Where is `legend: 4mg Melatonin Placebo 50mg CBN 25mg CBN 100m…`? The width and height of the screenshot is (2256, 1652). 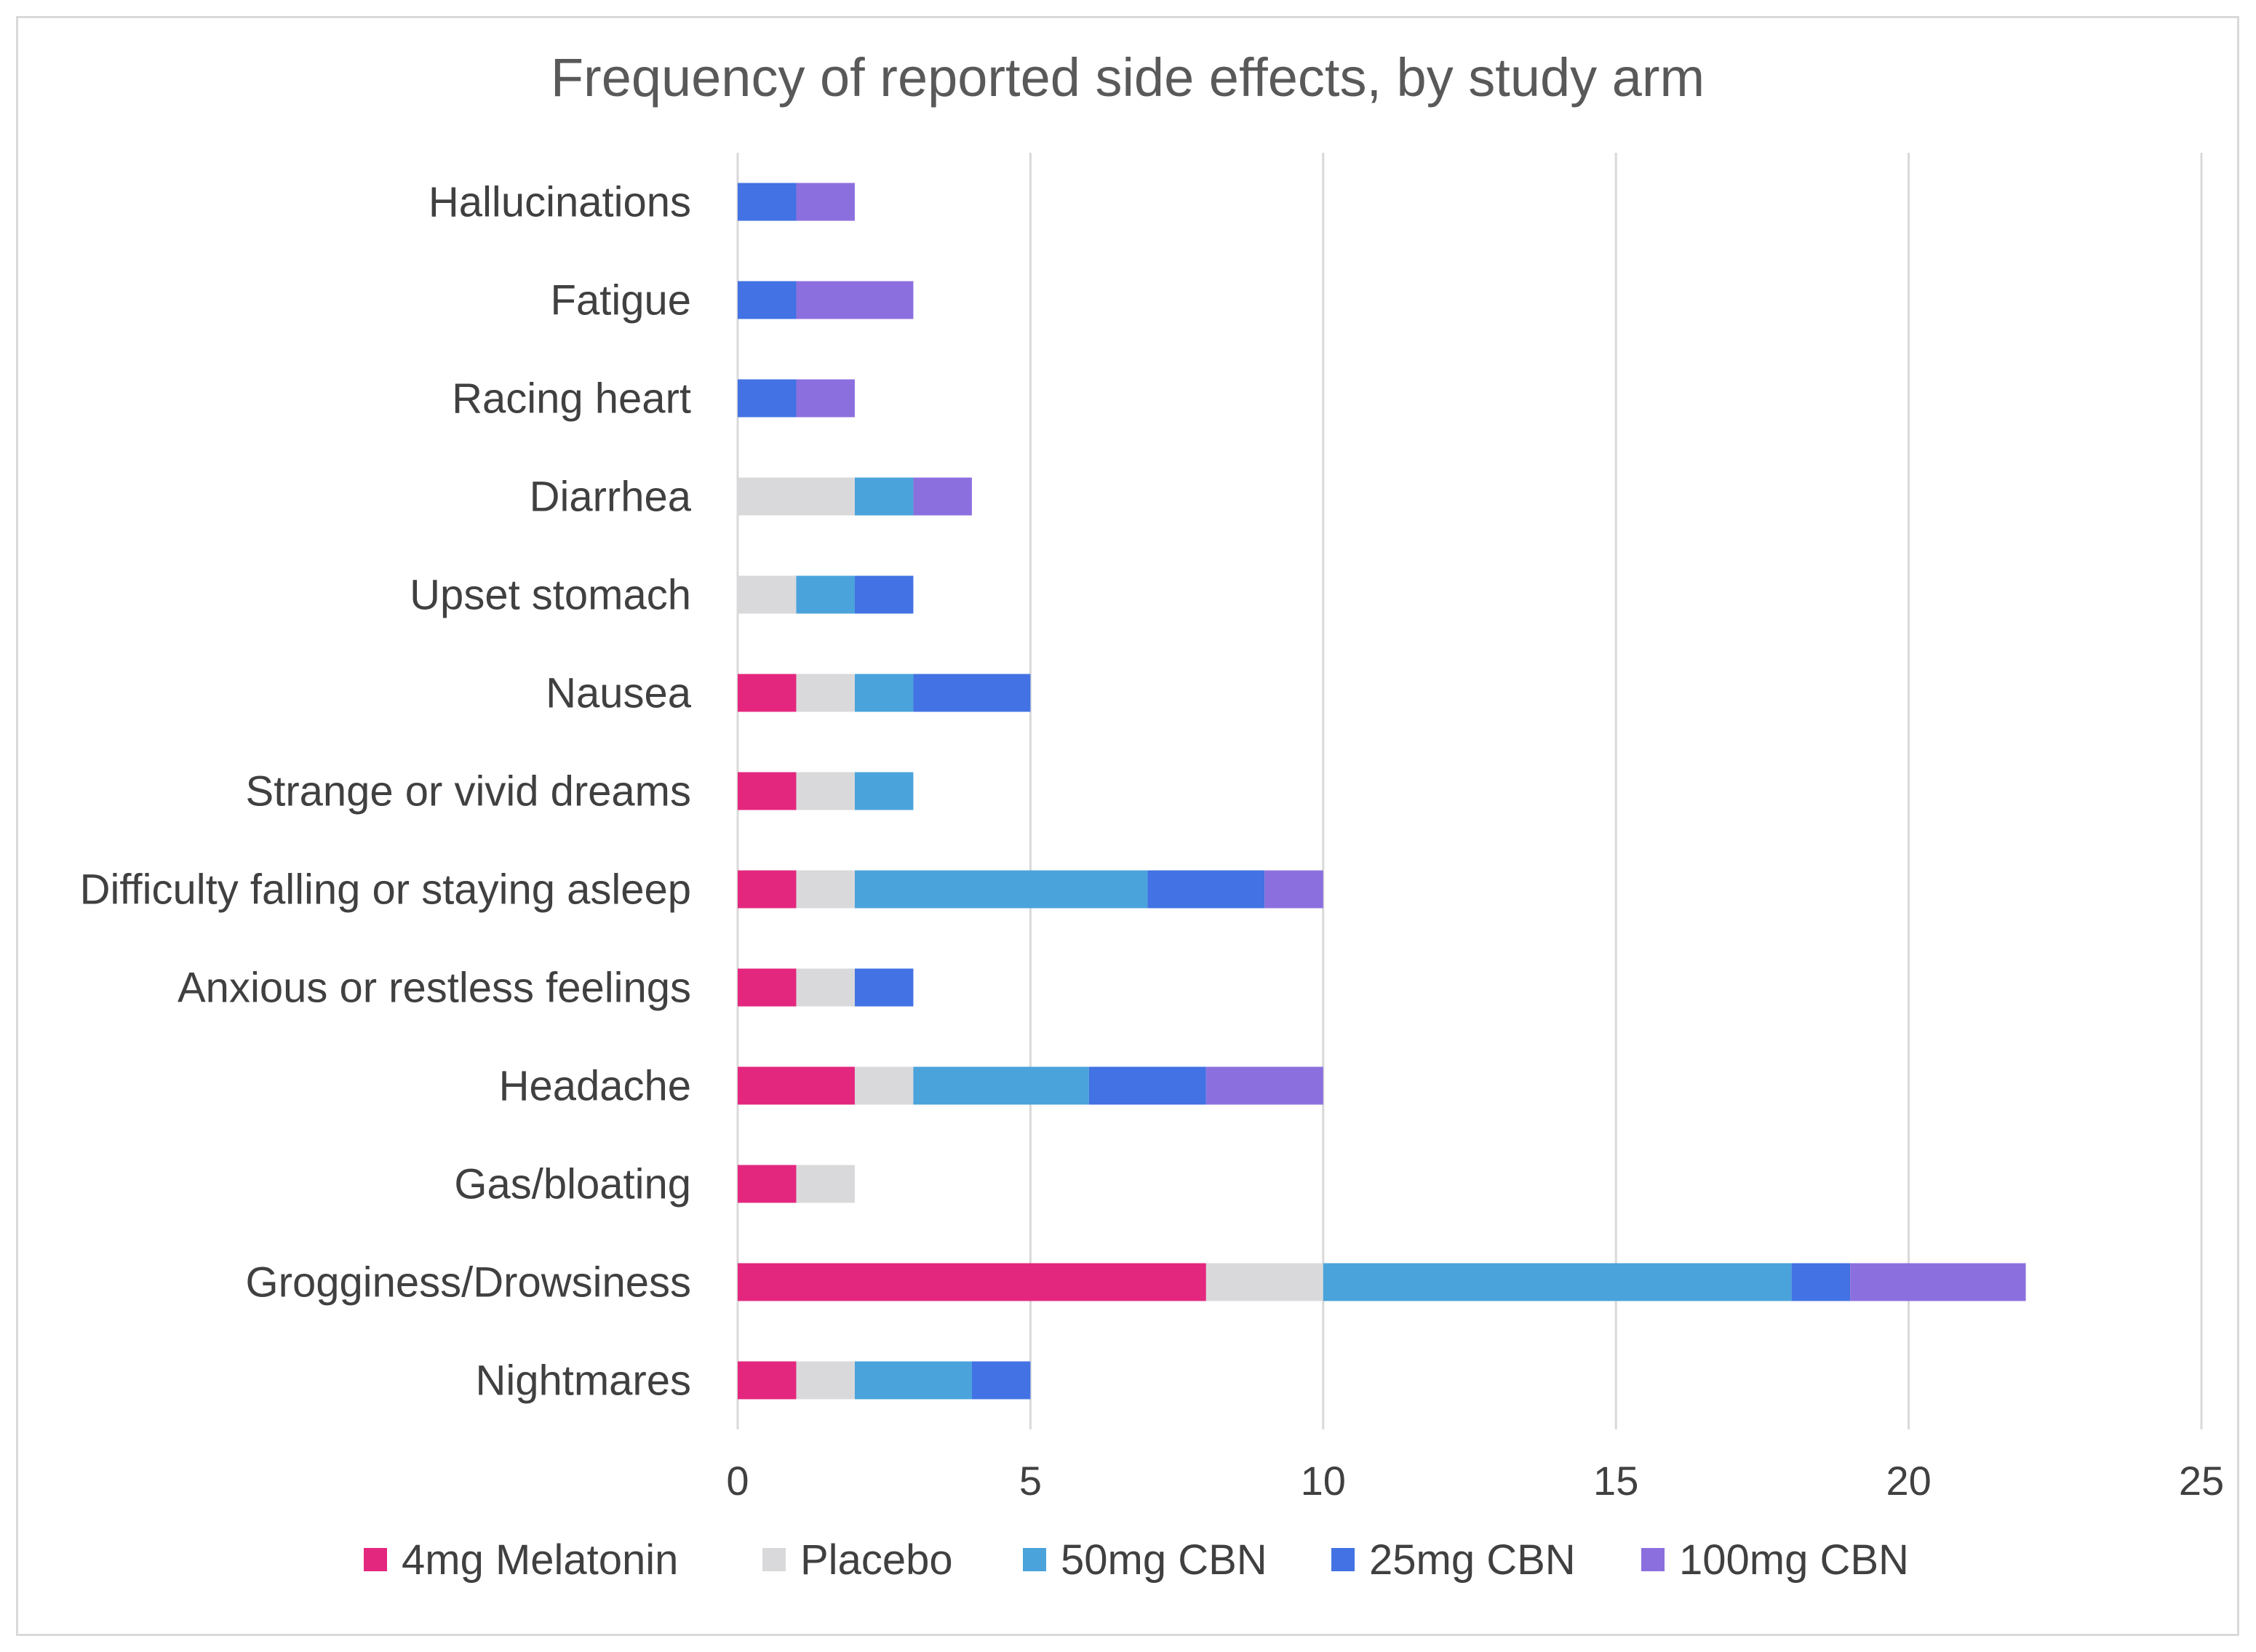 legend: 4mg Melatonin Placebo 50mg CBN 25mg CBN 100m… is located at coordinates (1136, 1560).